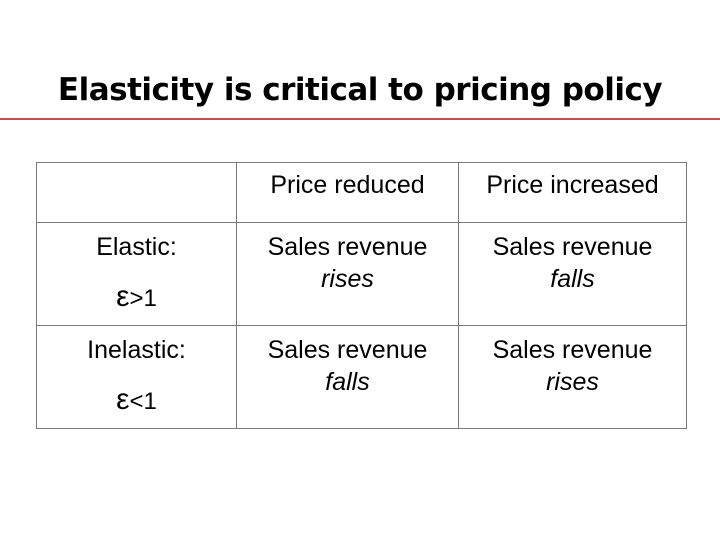  I want to click on elasticity-condition: ε>1, so click(136, 297).